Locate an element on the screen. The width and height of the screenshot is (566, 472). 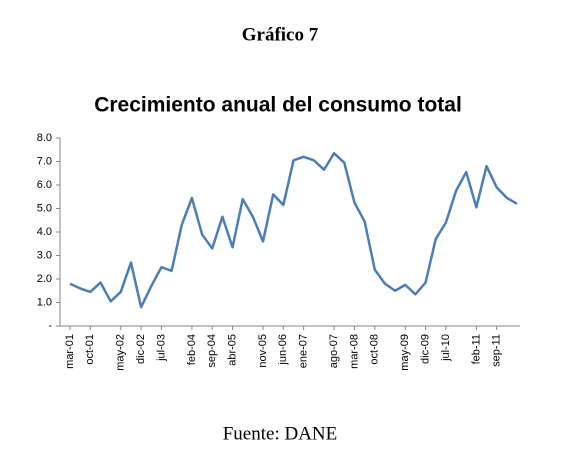
y-tick-label: 5.0 is located at coordinates (44, 208).